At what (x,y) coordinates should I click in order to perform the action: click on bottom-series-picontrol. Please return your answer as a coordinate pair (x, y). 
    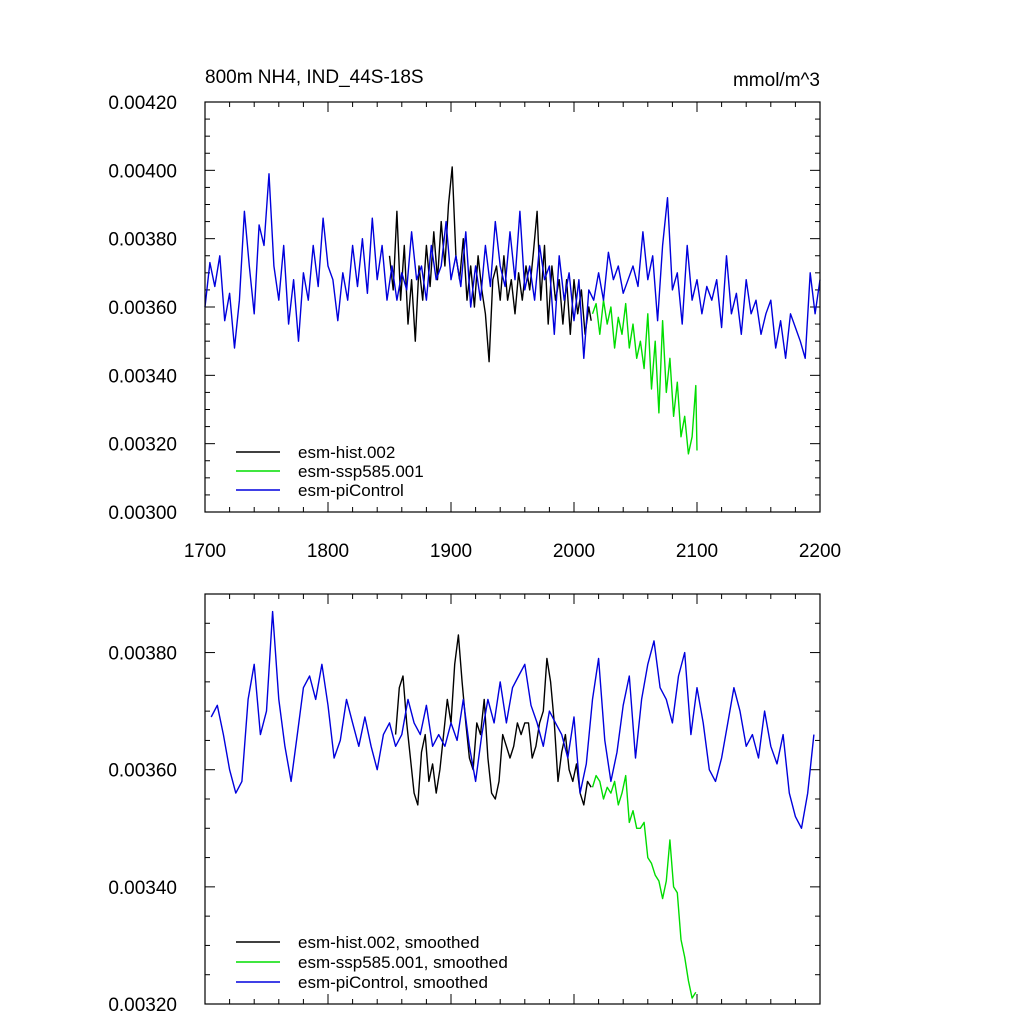
    Looking at the image, I should click on (512, 719).